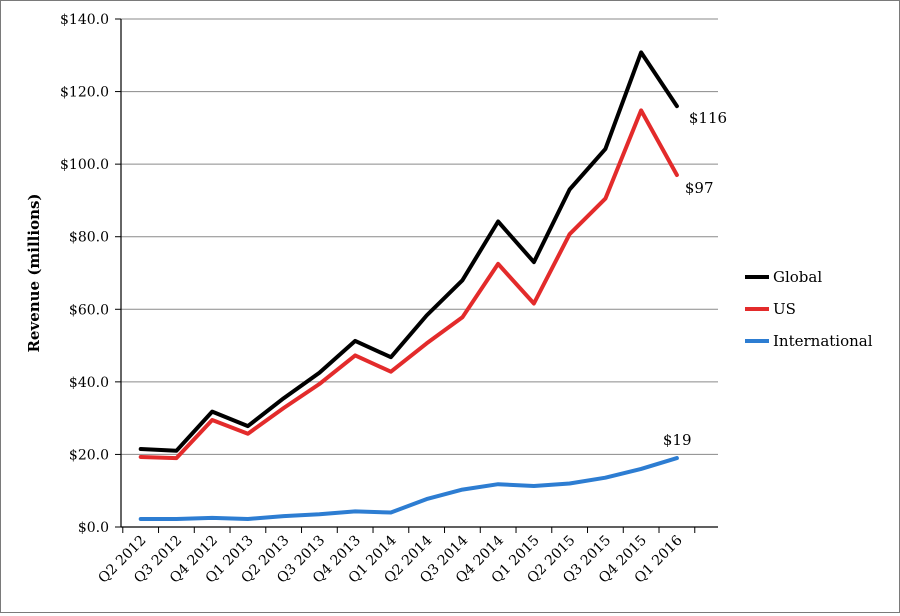 This screenshot has width=900, height=616. I want to click on end-label-us: $97, so click(699, 188).